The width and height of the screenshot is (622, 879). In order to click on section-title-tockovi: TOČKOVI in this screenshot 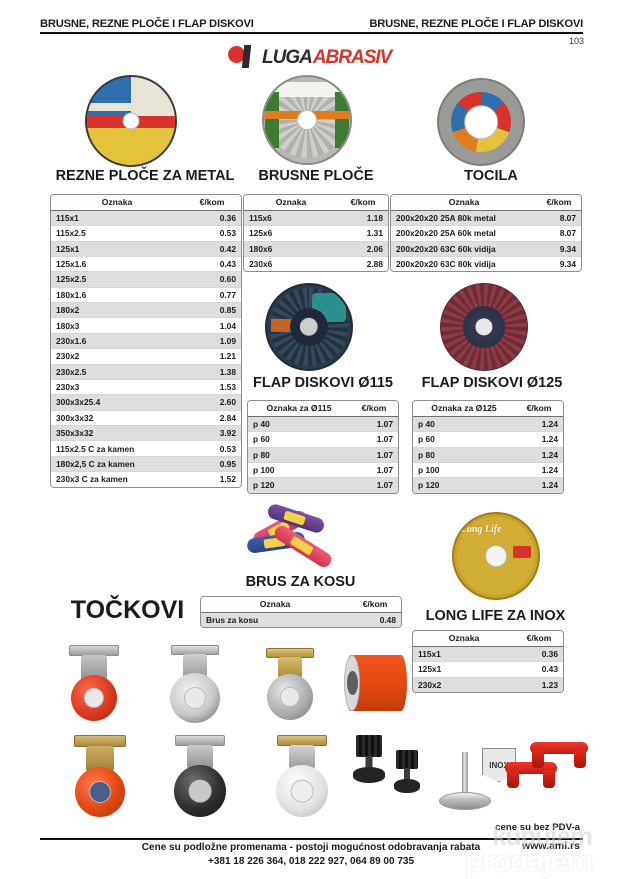, I will do `click(127, 610)`.